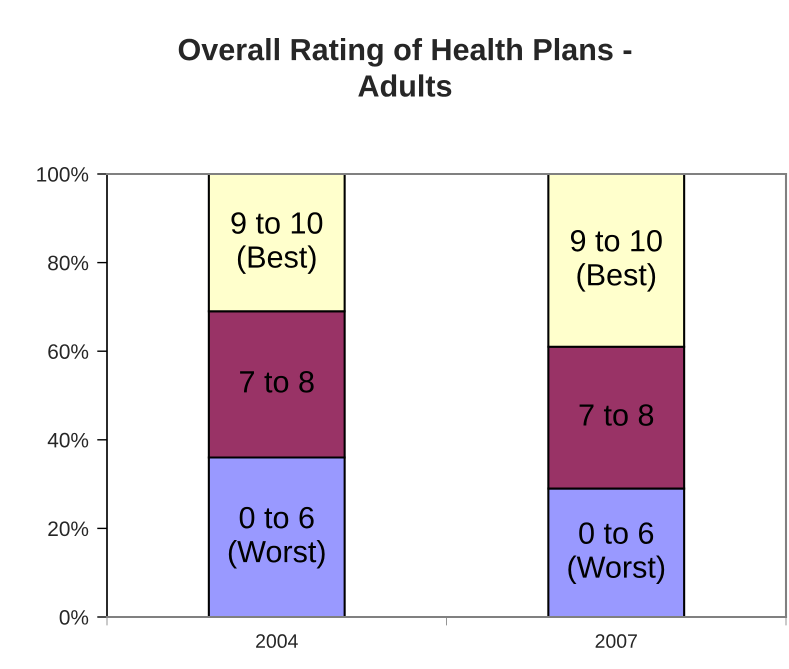 This screenshot has height=669, width=789. I want to click on y-tick-label: 60%, so click(68, 351).